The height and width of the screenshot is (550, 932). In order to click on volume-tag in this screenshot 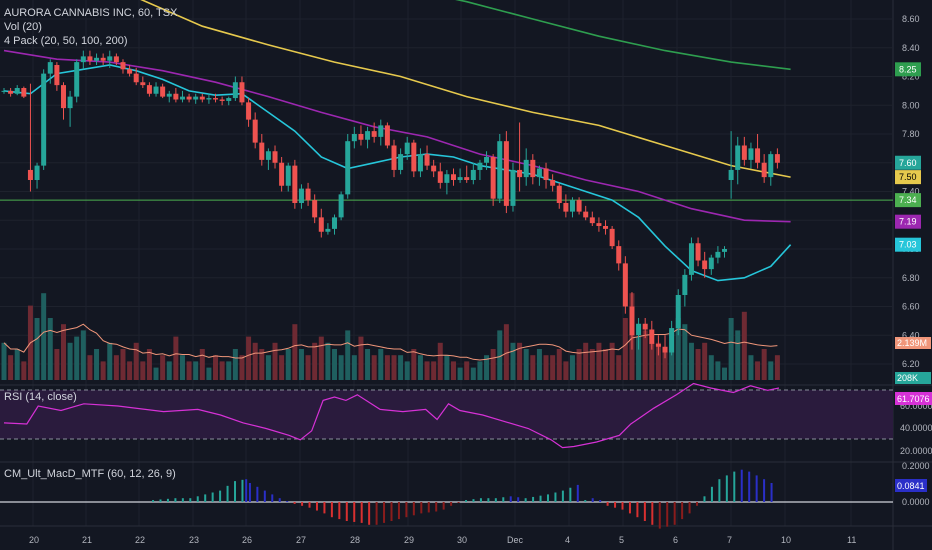, I will do `click(913, 343)`.